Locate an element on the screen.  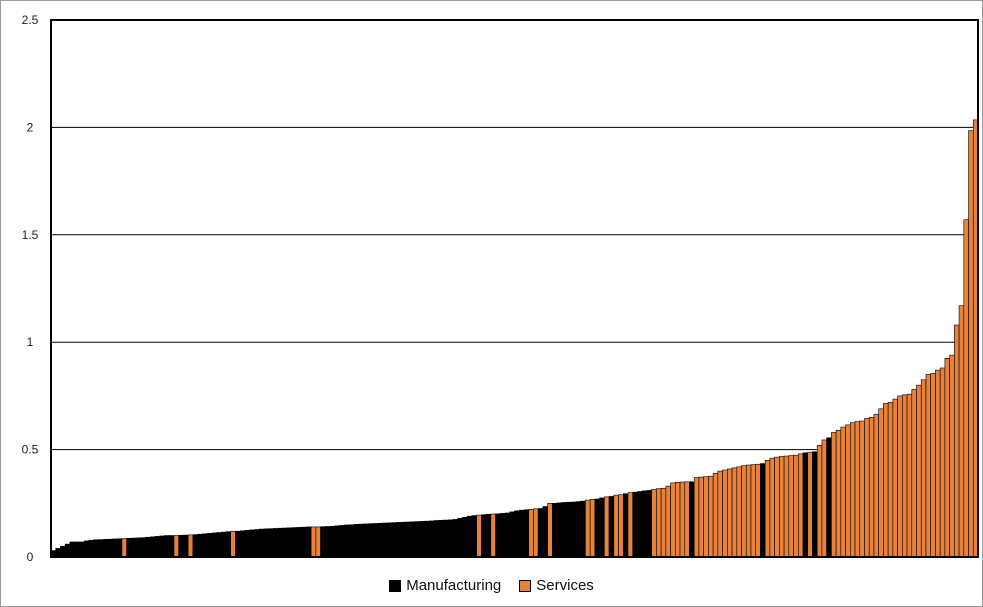
legend-item-manufacturing: Manufacturing is located at coordinates (445, 585).